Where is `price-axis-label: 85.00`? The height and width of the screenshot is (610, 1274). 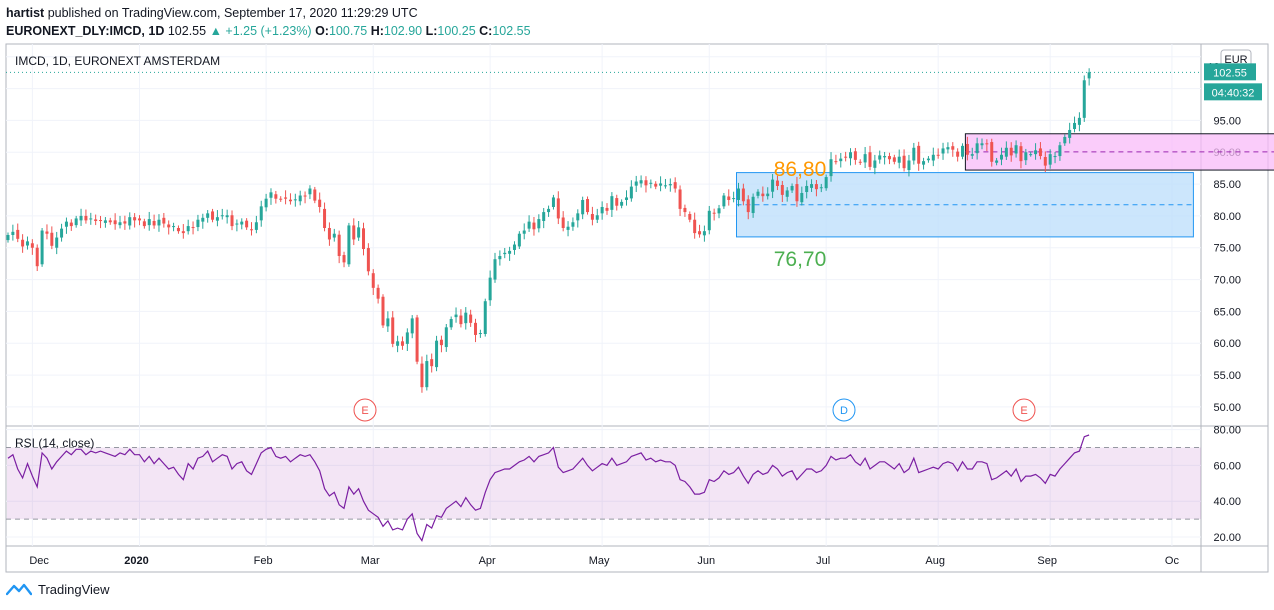 price-axis-label: 85.00 is located at coordinates (1227, 185).